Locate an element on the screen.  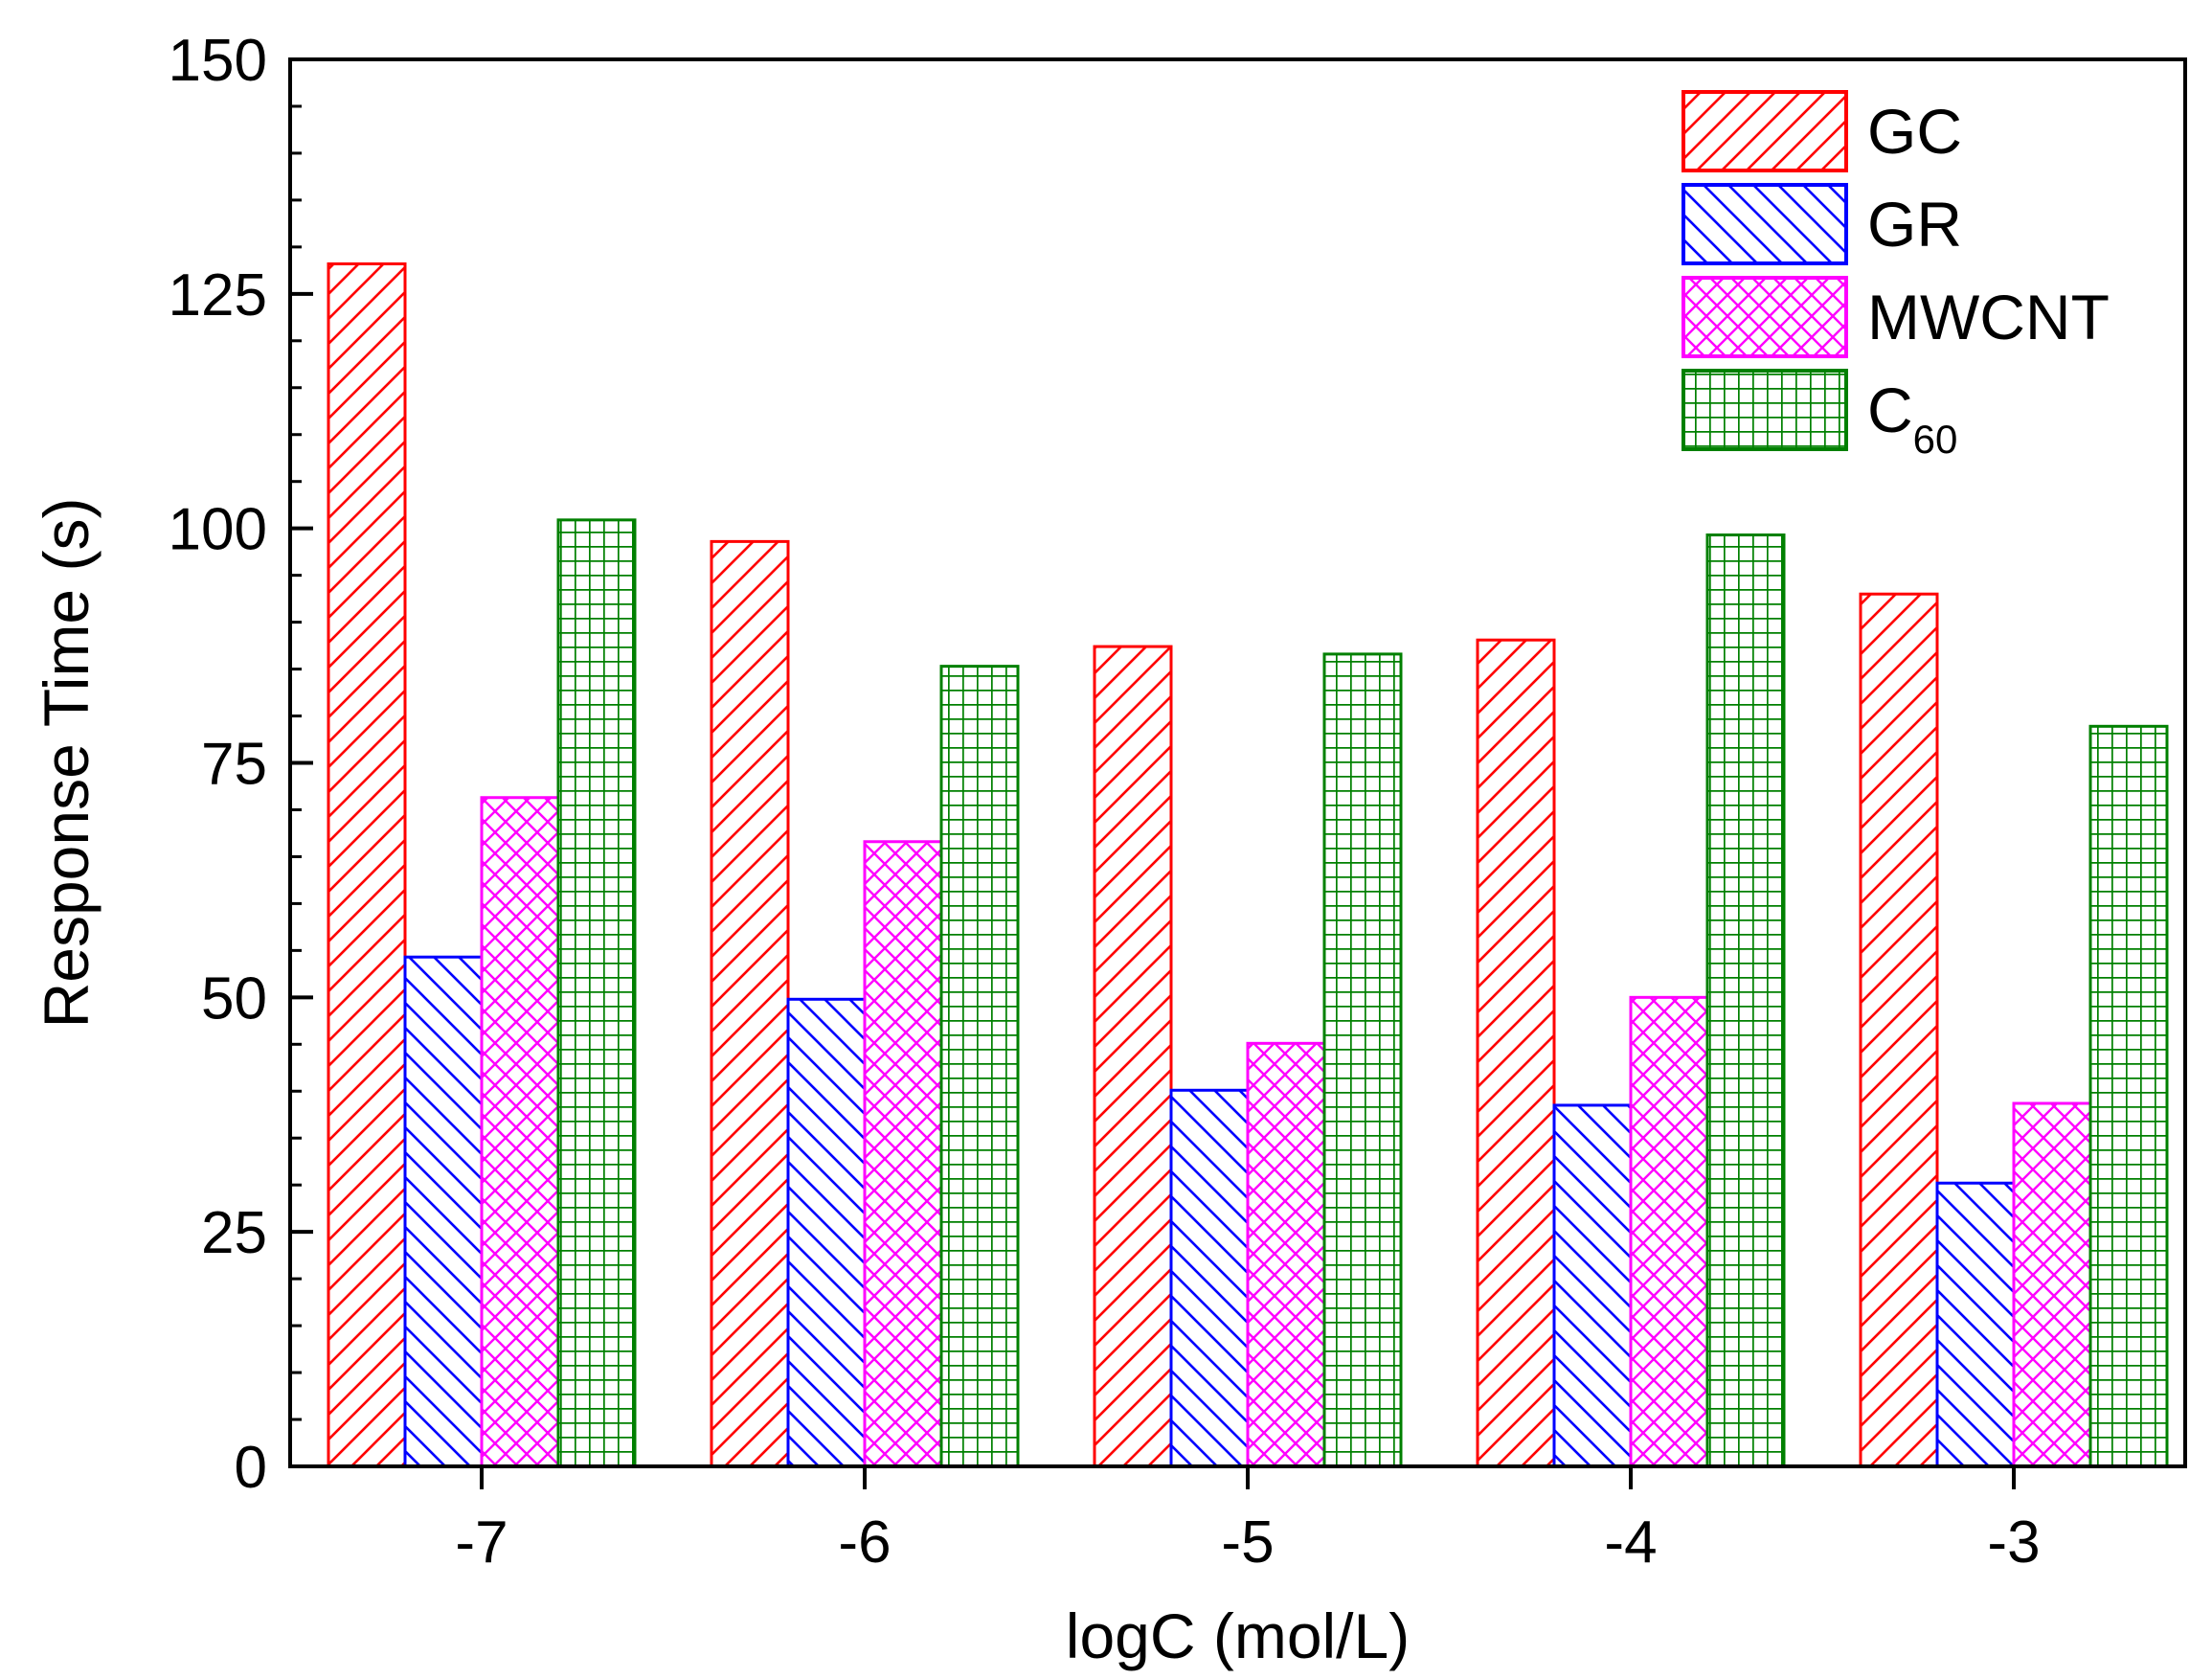
x-axis: -7 -6 -5 -4 -3 is located at coordinates (1248, 1521).